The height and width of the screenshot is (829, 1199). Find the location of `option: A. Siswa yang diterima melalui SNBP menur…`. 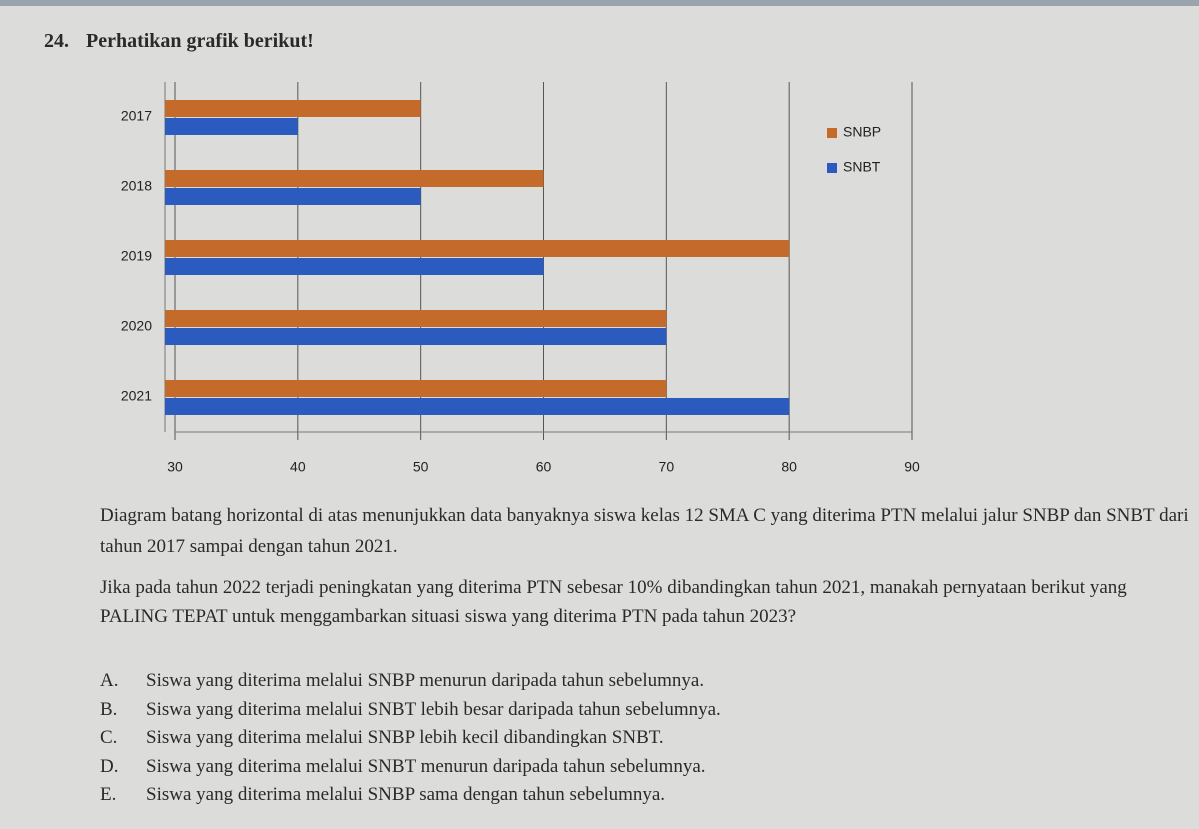

option: A. Siswa yang diterima melalui SNBP menur… is located at coordinates (402, 681).